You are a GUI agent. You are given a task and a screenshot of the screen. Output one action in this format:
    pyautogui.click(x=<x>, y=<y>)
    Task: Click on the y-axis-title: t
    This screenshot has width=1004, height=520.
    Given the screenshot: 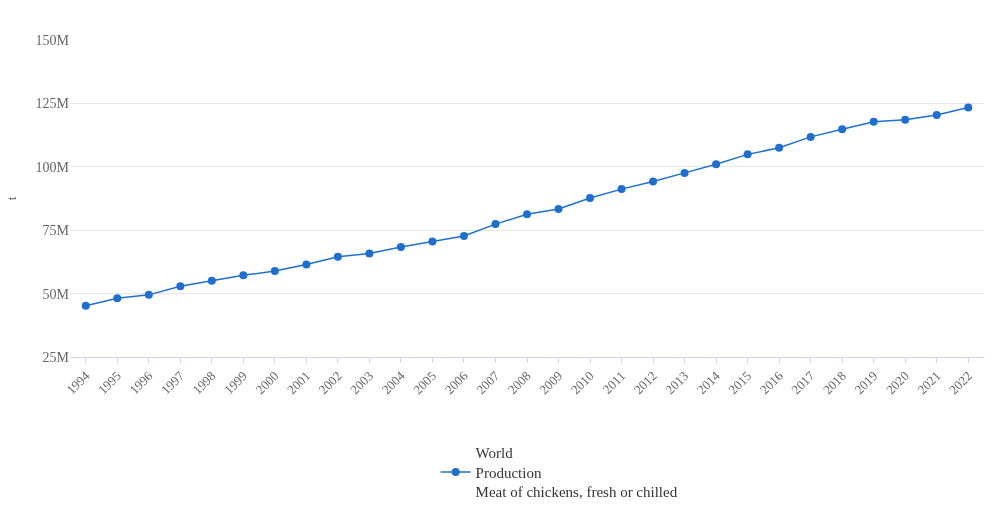 What is the action you would take?
    pyautogui.click(x=12, y=198)
    